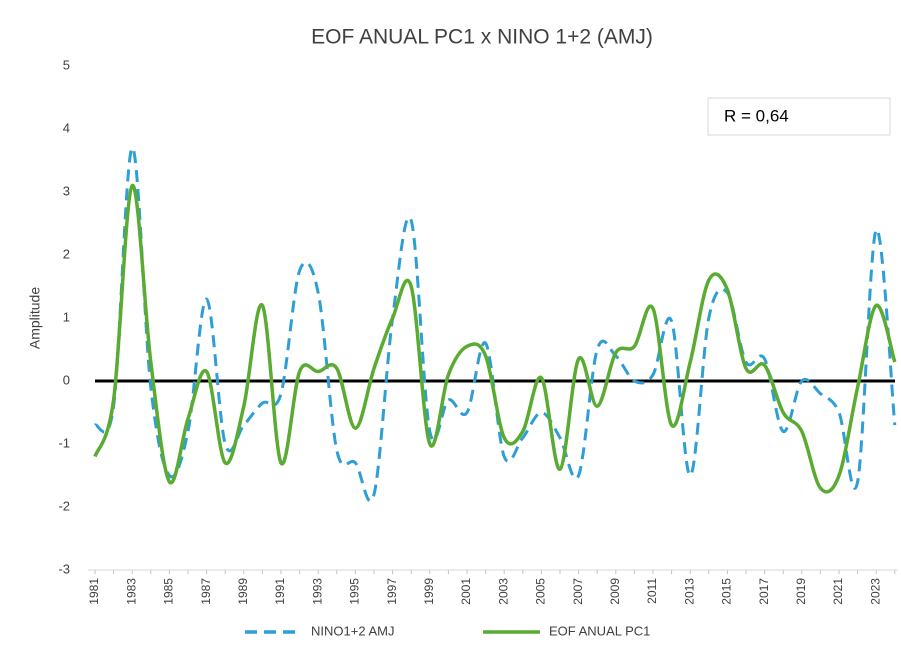 The width and height of the screenshot is (901, 652). I want to click on y-tick-label: 2, so click(66, 253).